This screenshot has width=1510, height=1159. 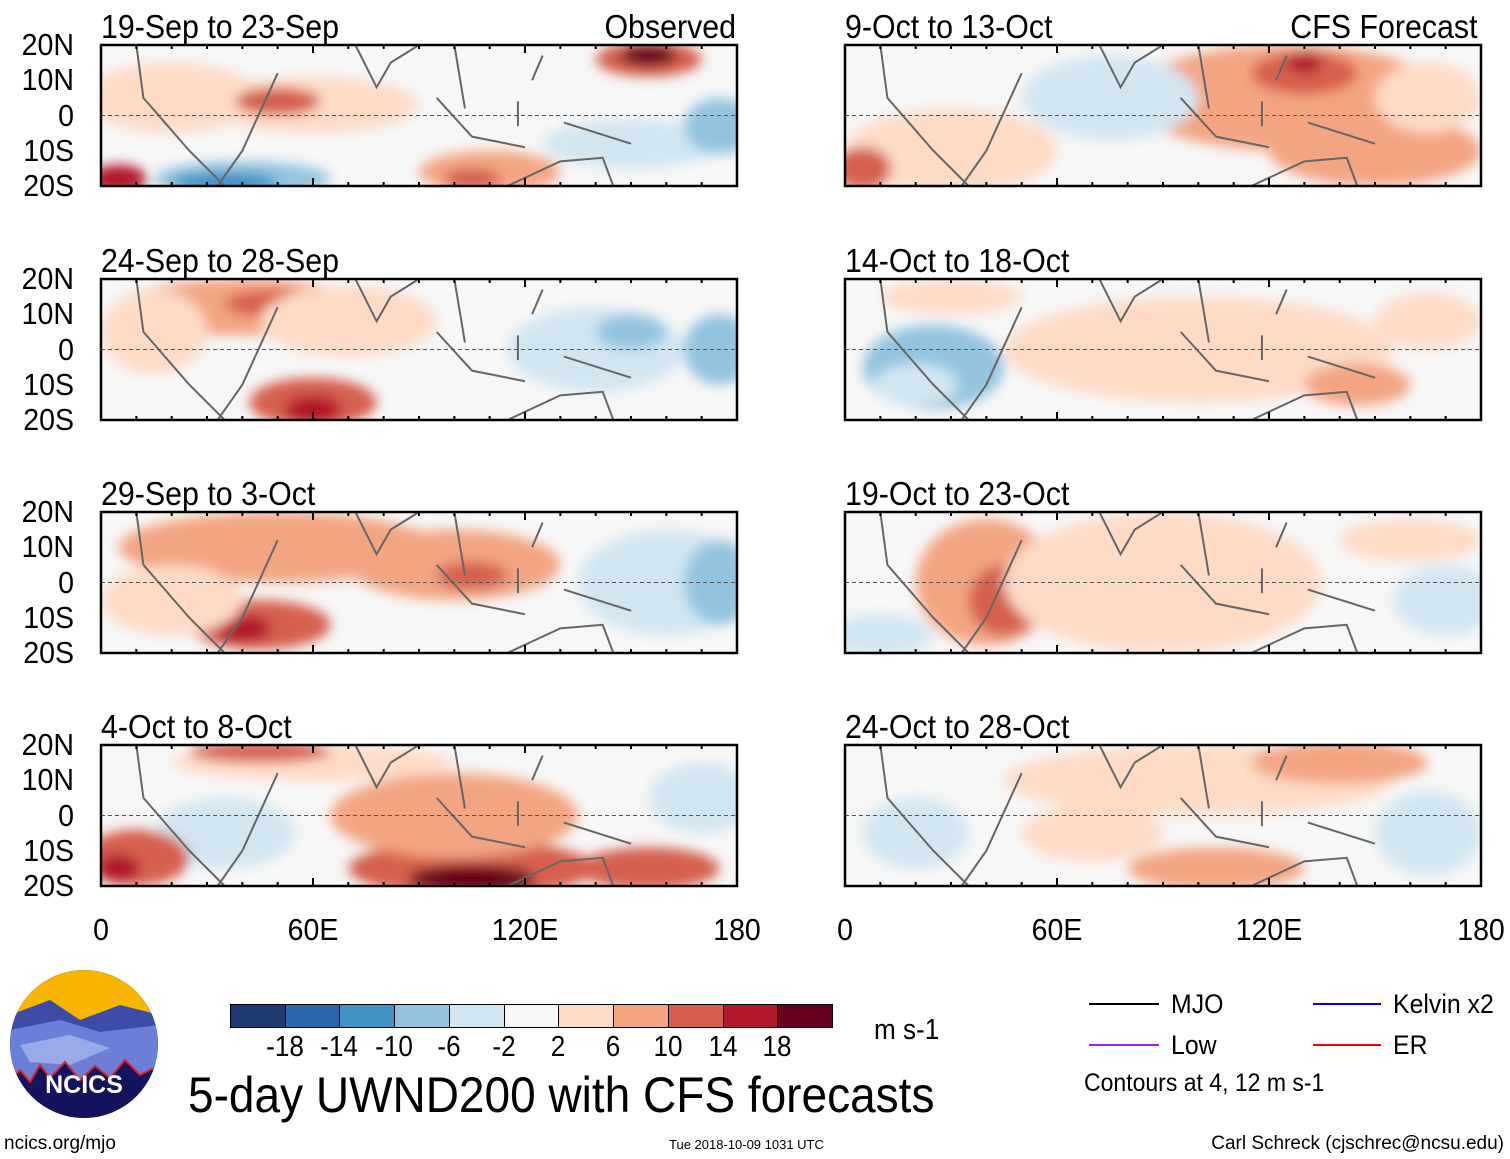 I want to click on colorbar-label: -14, so click(x=339, y=1047).